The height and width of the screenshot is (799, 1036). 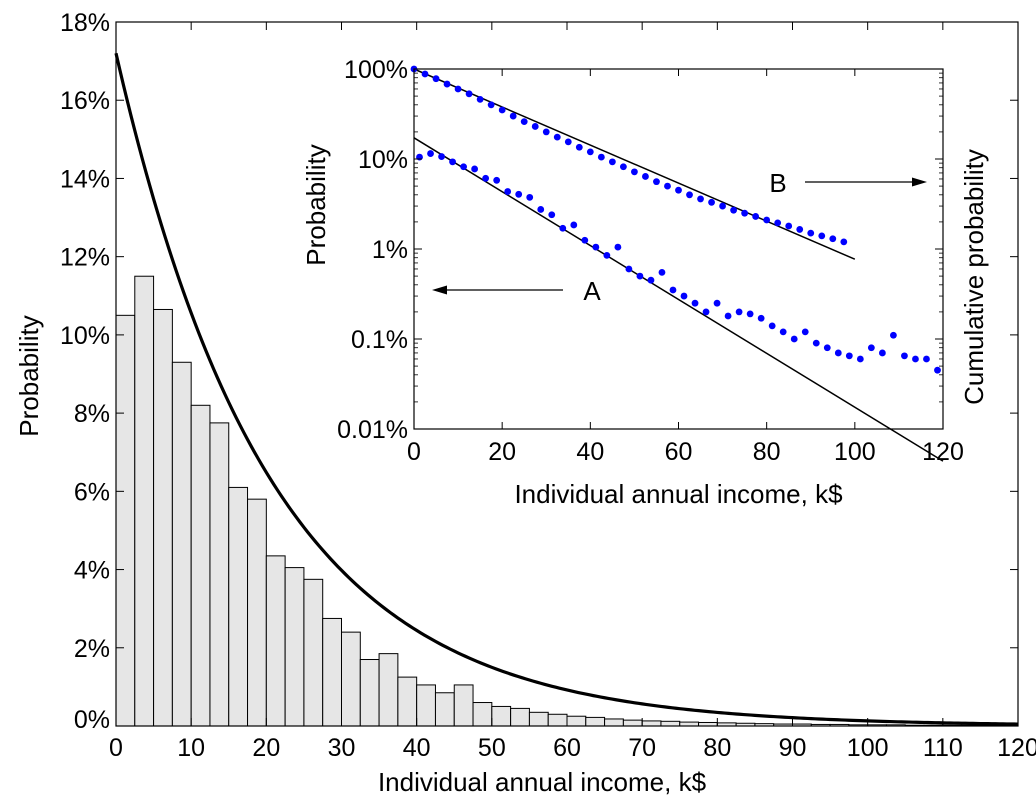 What do you see at coordinates (92, 571) in the screenshot?
I see `y-tick-label: 4%` at bounding box center [92, 571].